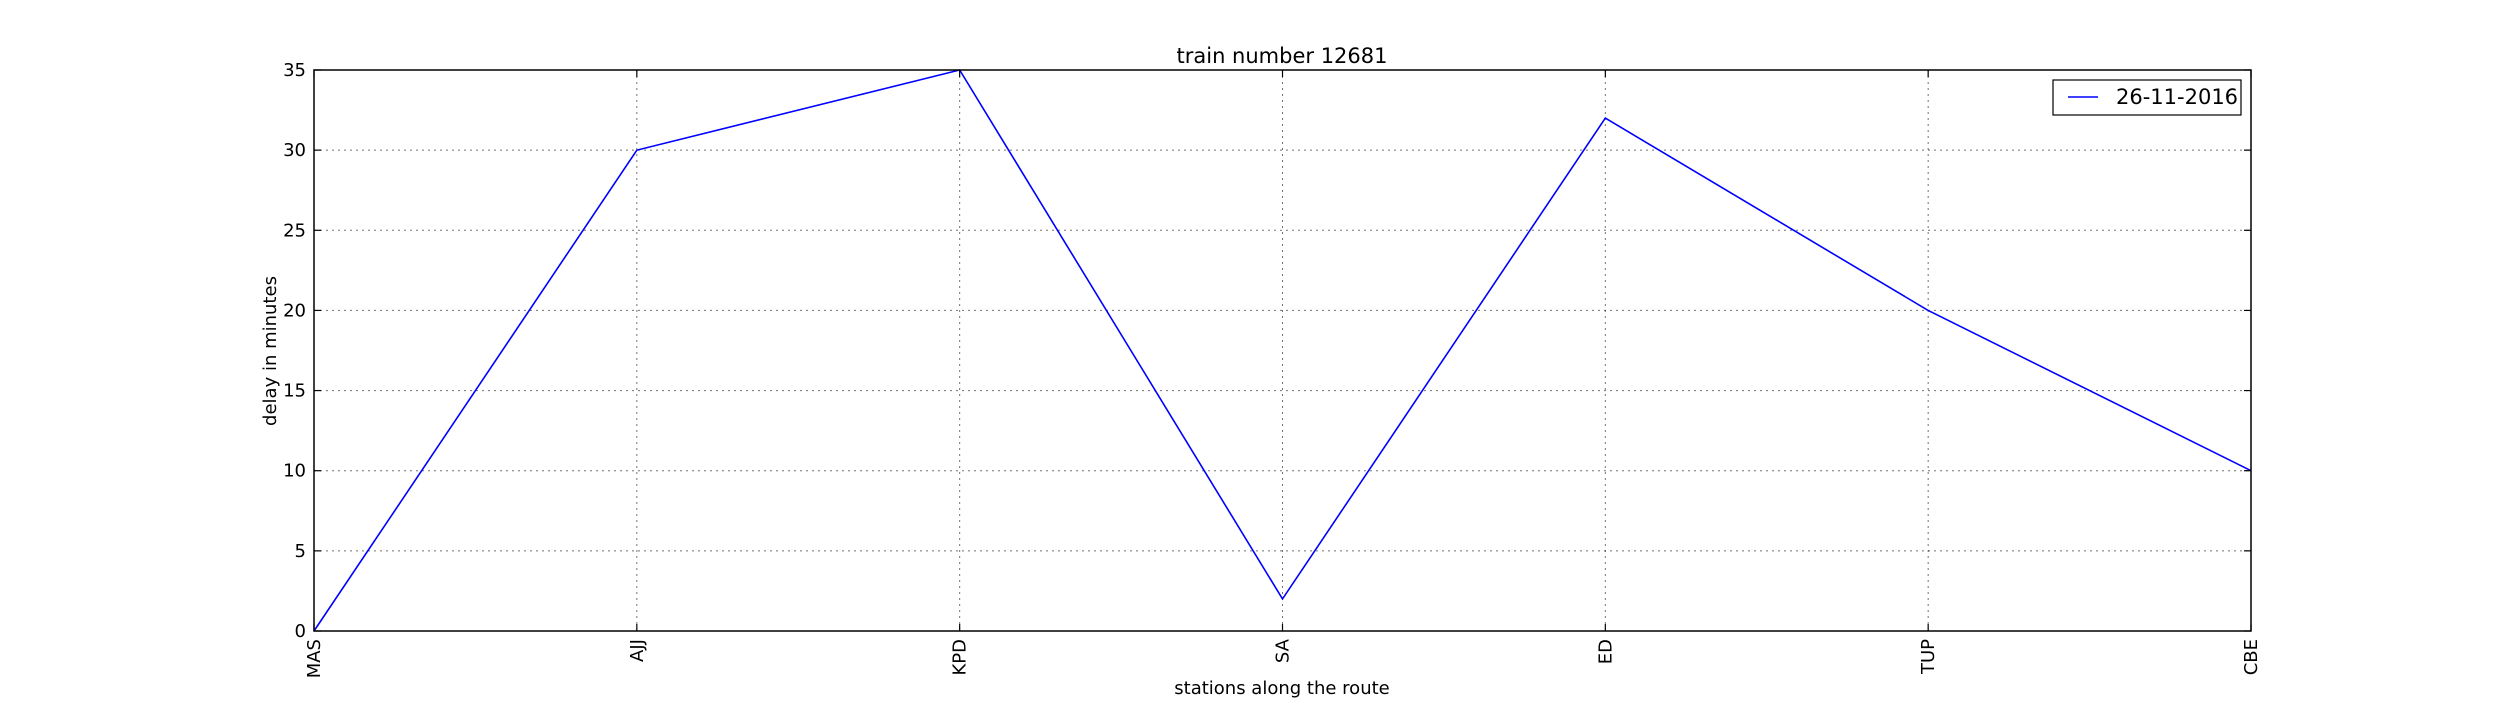 This screenshot has height=704, width=2500. I want to click on x-tick-label: AJJ, so click(637, 650).